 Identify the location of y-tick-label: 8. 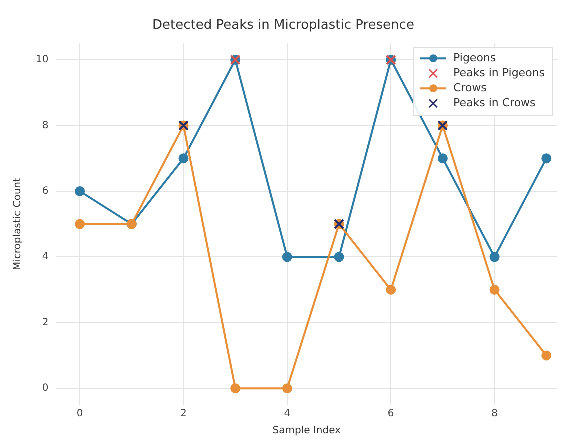
(45, 126).